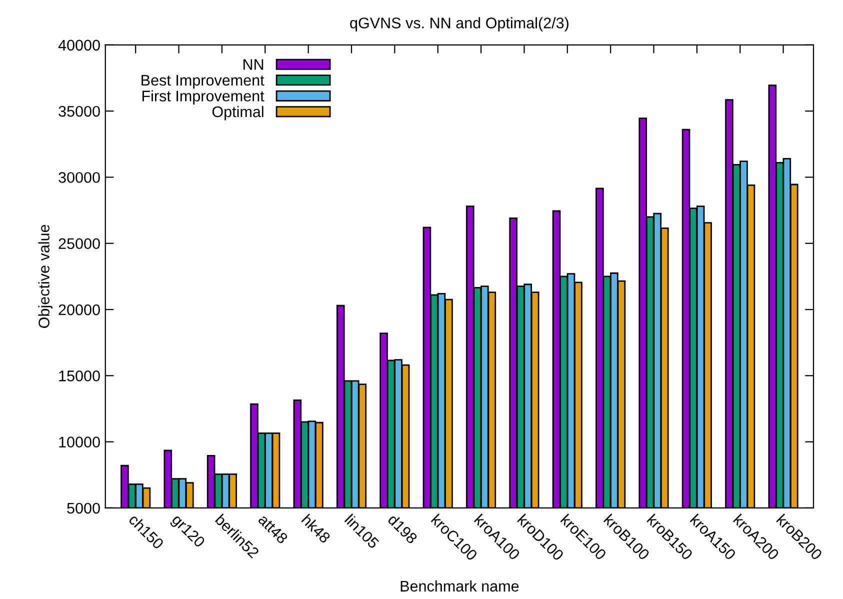  Describe the element at coordinates (79, 244) in the screenshot. I see `y-tick-label: 25000` at that location.